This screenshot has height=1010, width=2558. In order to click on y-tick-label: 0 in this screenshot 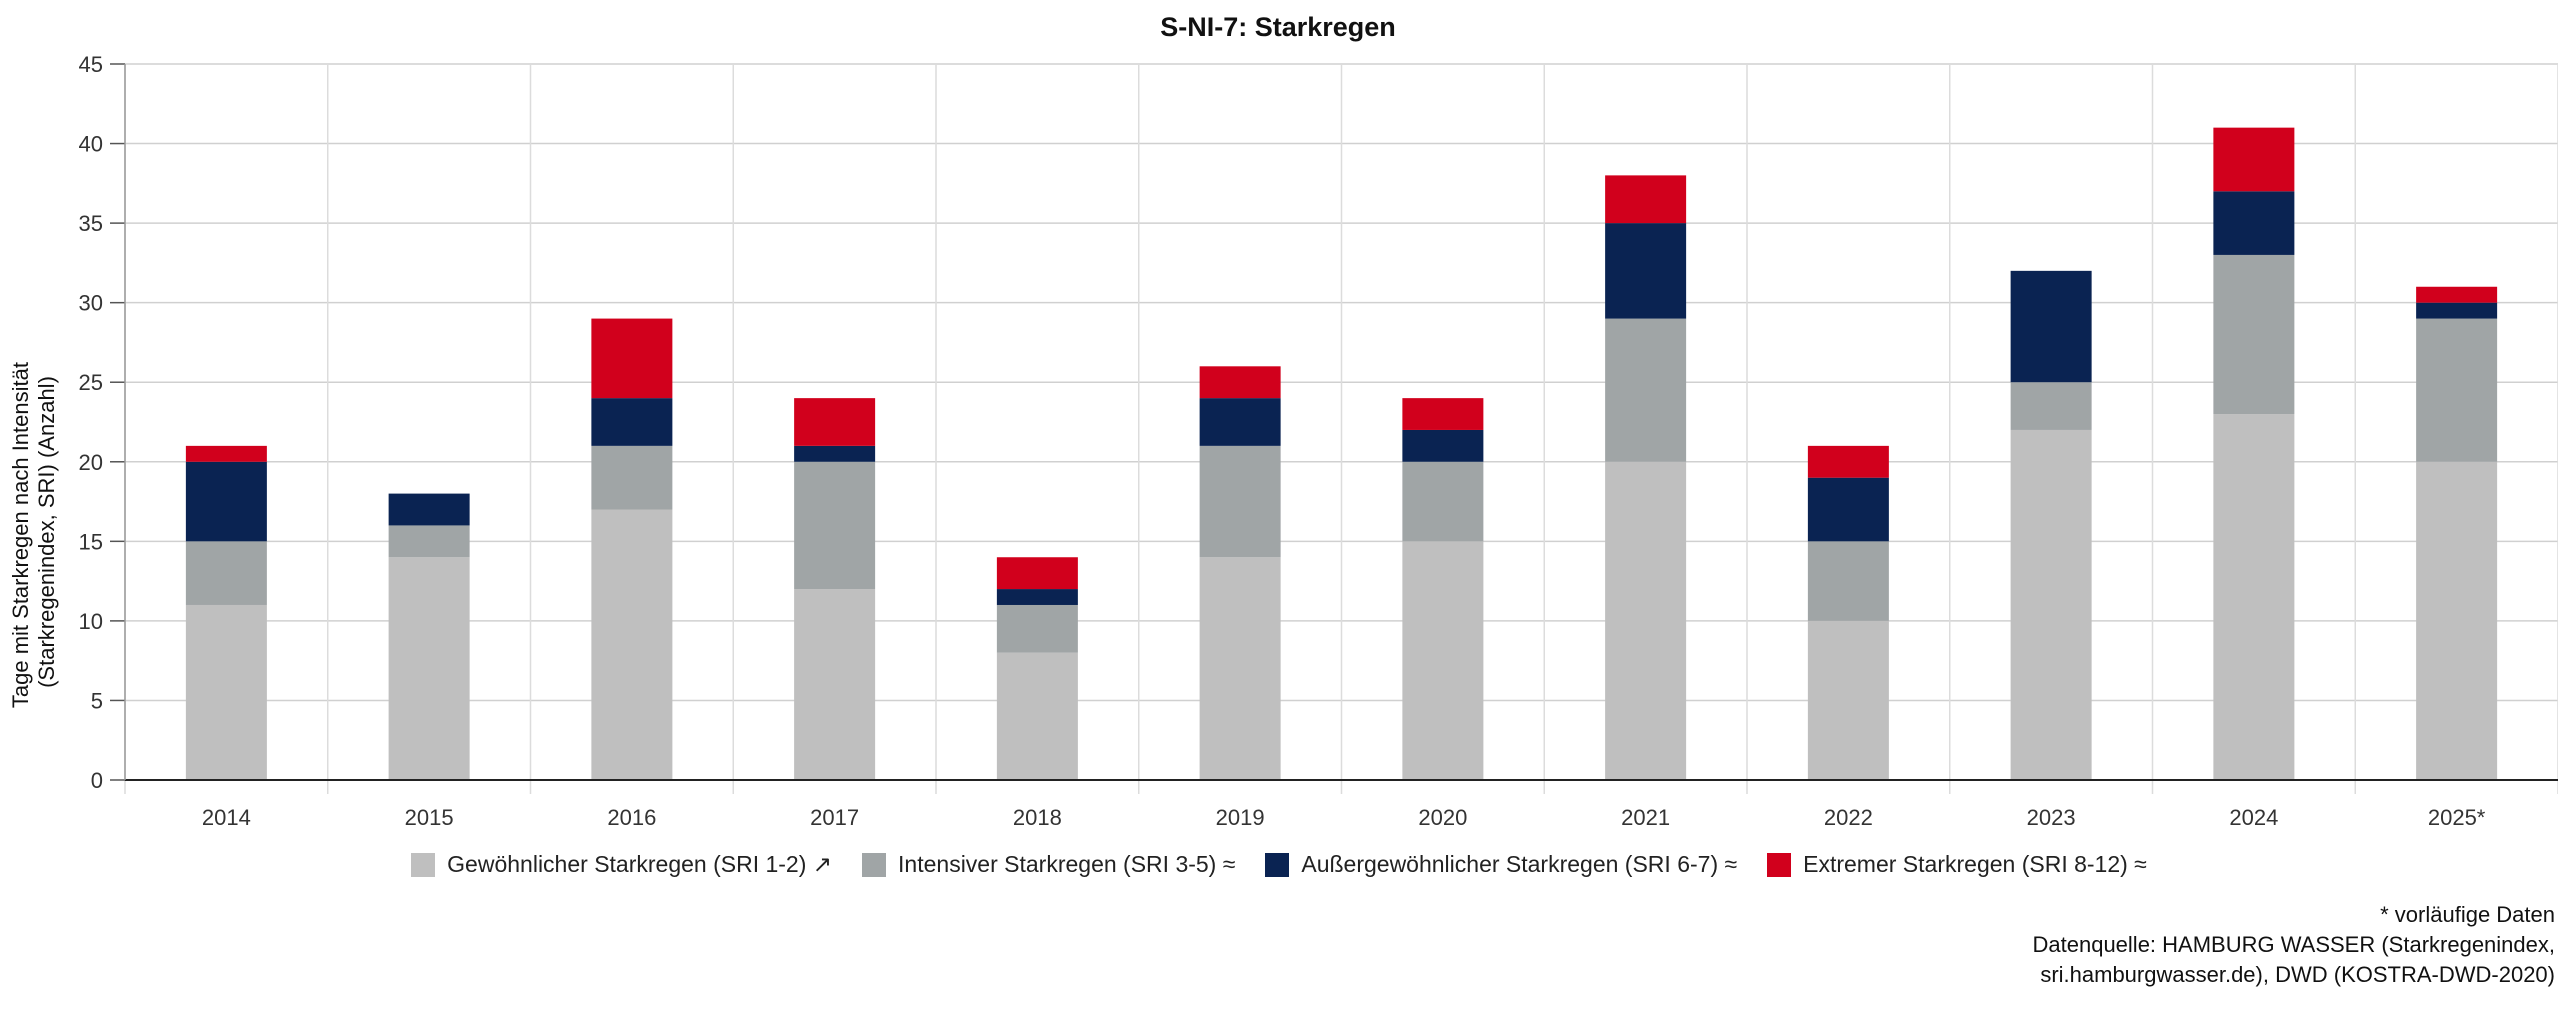, I will do `click(97, 780)`.